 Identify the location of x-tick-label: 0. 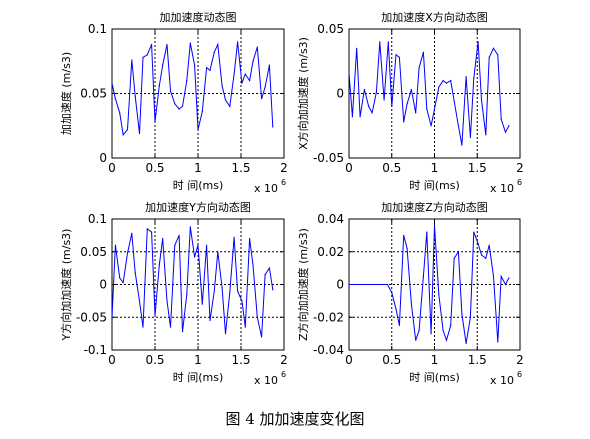
(112, 168).